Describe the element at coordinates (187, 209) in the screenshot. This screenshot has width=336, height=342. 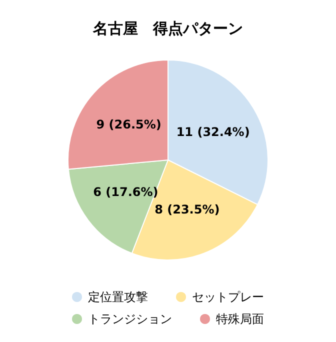
I see `data-label: 8 (23.5%)` at that location.